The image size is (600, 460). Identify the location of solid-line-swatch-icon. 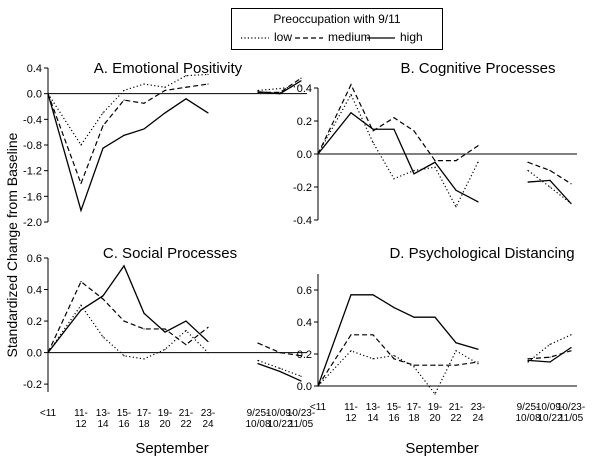
(381, 38).